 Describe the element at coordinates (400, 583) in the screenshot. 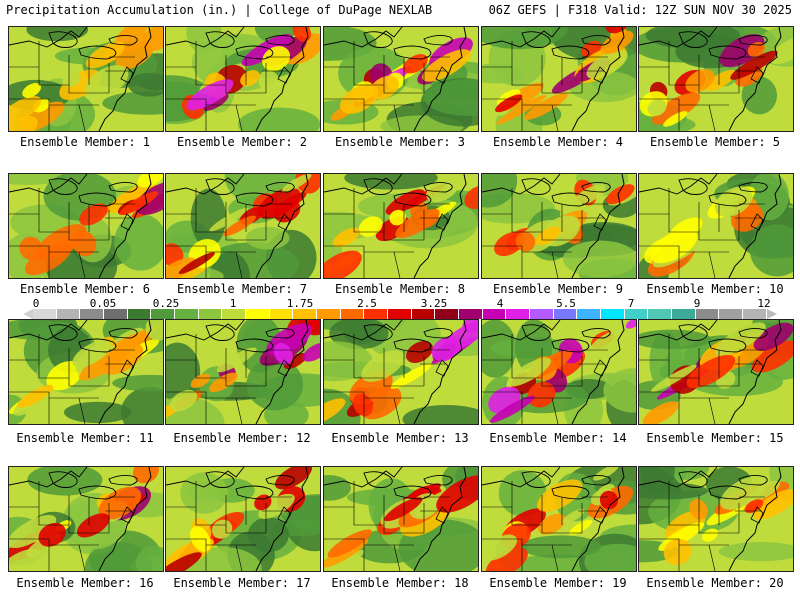

I see `ensemble-member-label: Ensemble Member: 18` at that location.